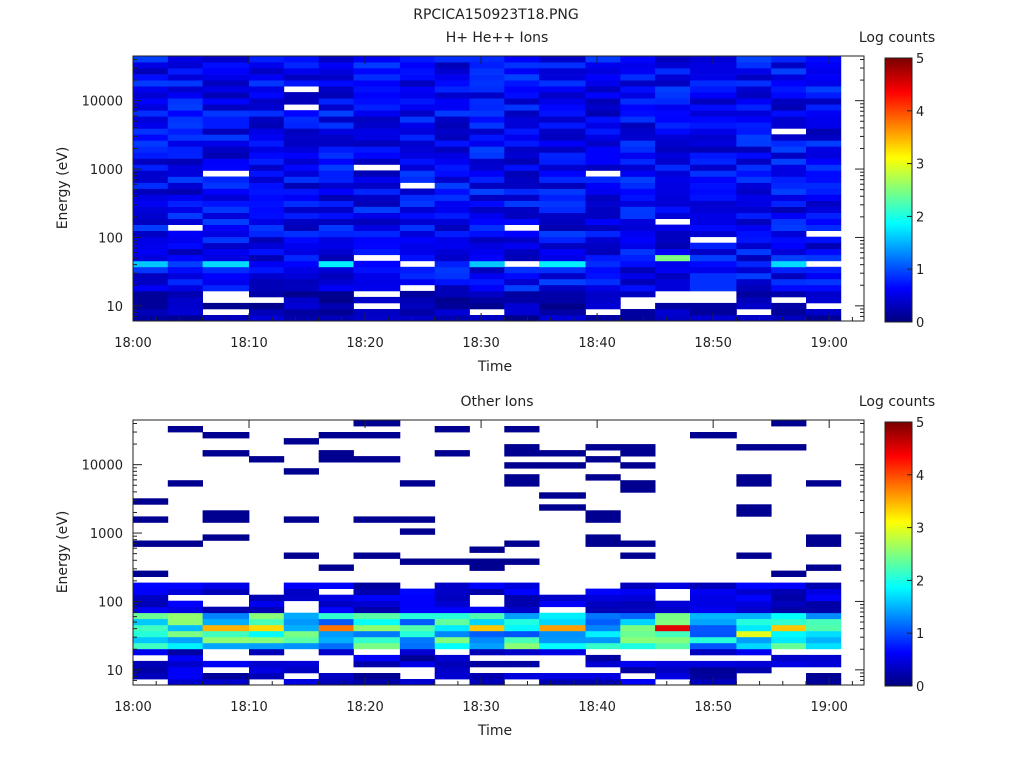 This screenshot has height=768, width=1024. I want to click on panel-title: Other Ions, so click(496, 402).